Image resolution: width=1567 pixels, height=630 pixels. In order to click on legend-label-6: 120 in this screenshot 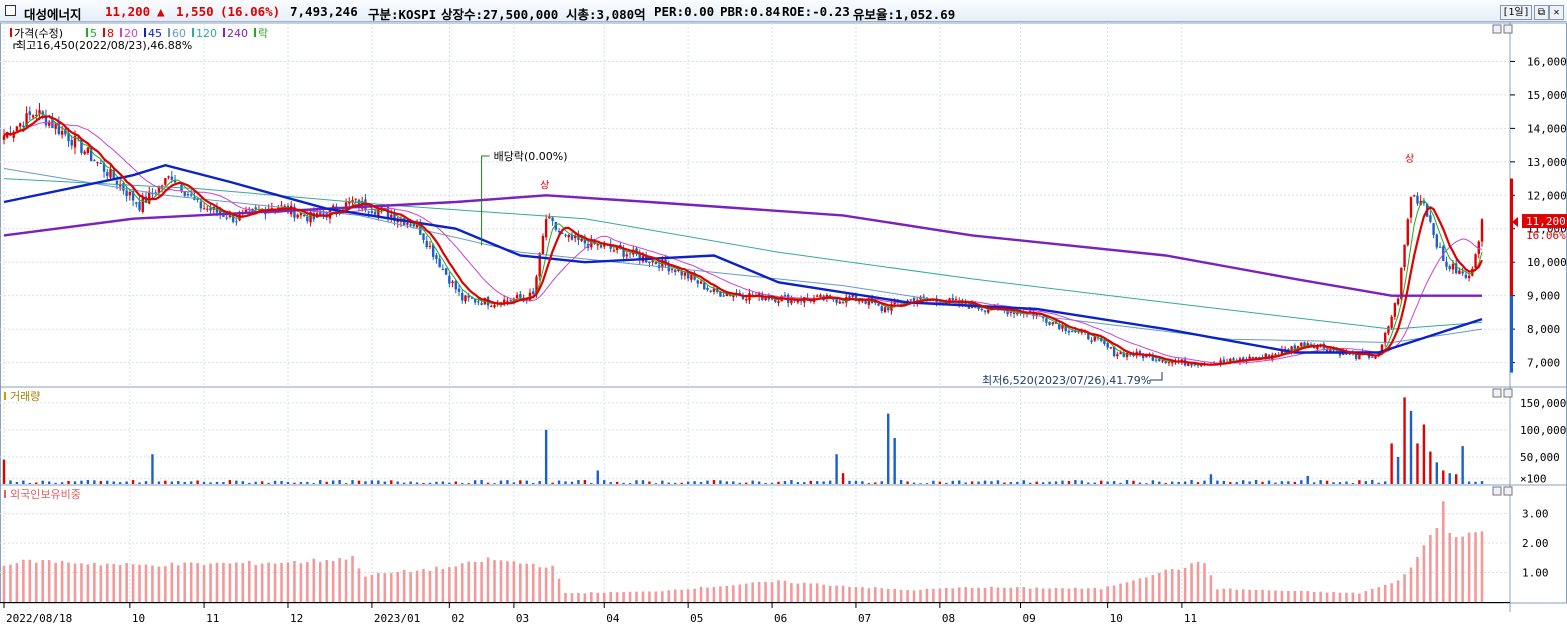, I will do `click(206, 33)`.